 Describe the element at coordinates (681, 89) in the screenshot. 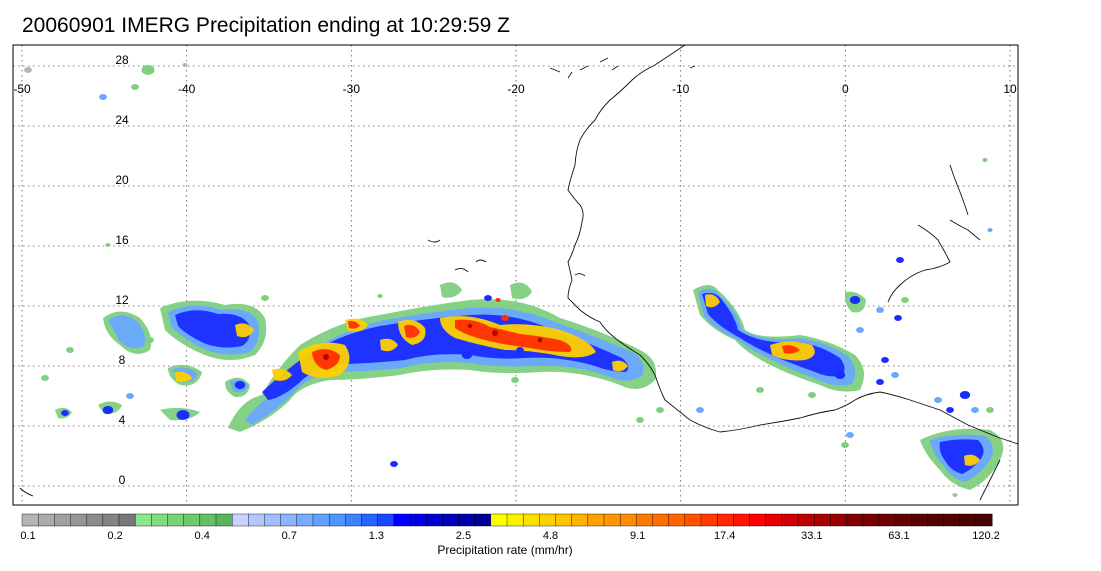

I see `lon-tick-label: -10` at that location.